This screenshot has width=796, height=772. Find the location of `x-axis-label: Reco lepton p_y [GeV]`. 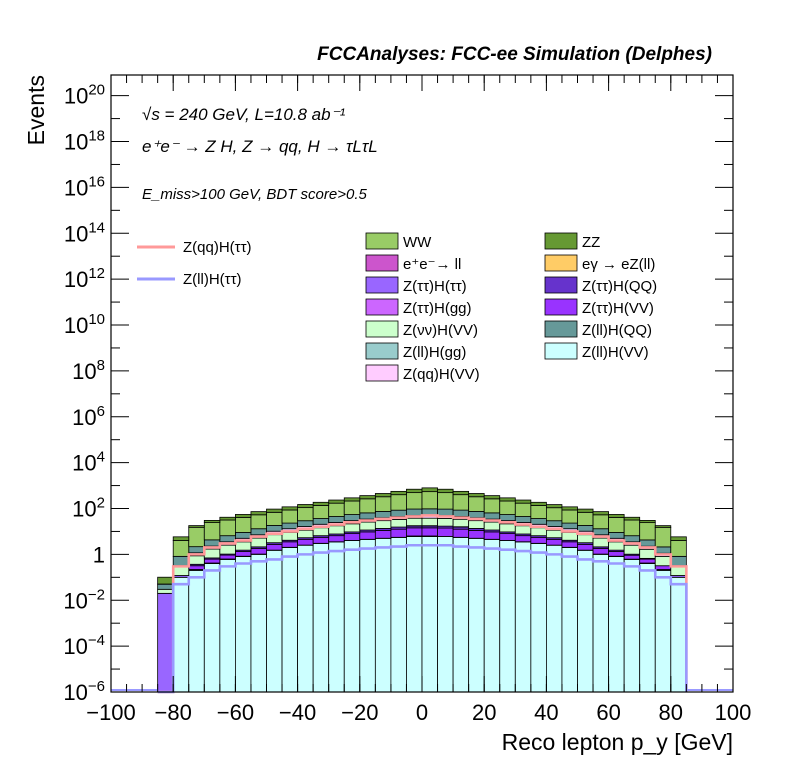

x-axis-label: Reco lepton p_y [GeV] is located at coordinates (617, 742).